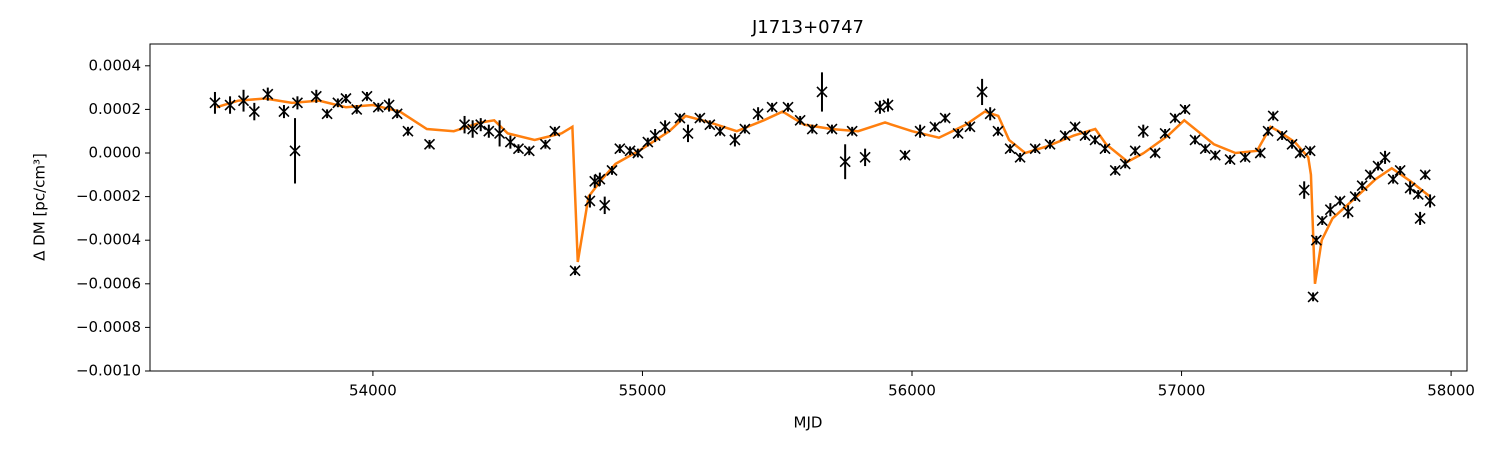 Image resolution: width=1502 pixels, height=449 pixels. Describe the element at coordinates (808, 423) in the screenshot. I see `x-axis-label: MJD` at that location.